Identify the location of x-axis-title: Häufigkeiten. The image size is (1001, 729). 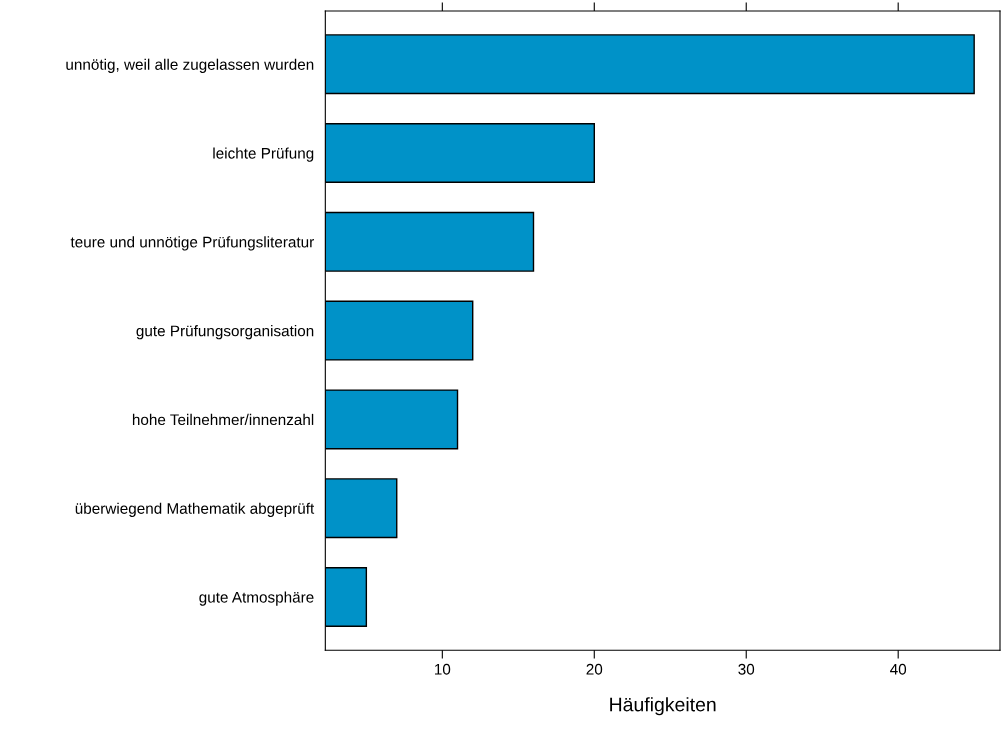
(663, 706).